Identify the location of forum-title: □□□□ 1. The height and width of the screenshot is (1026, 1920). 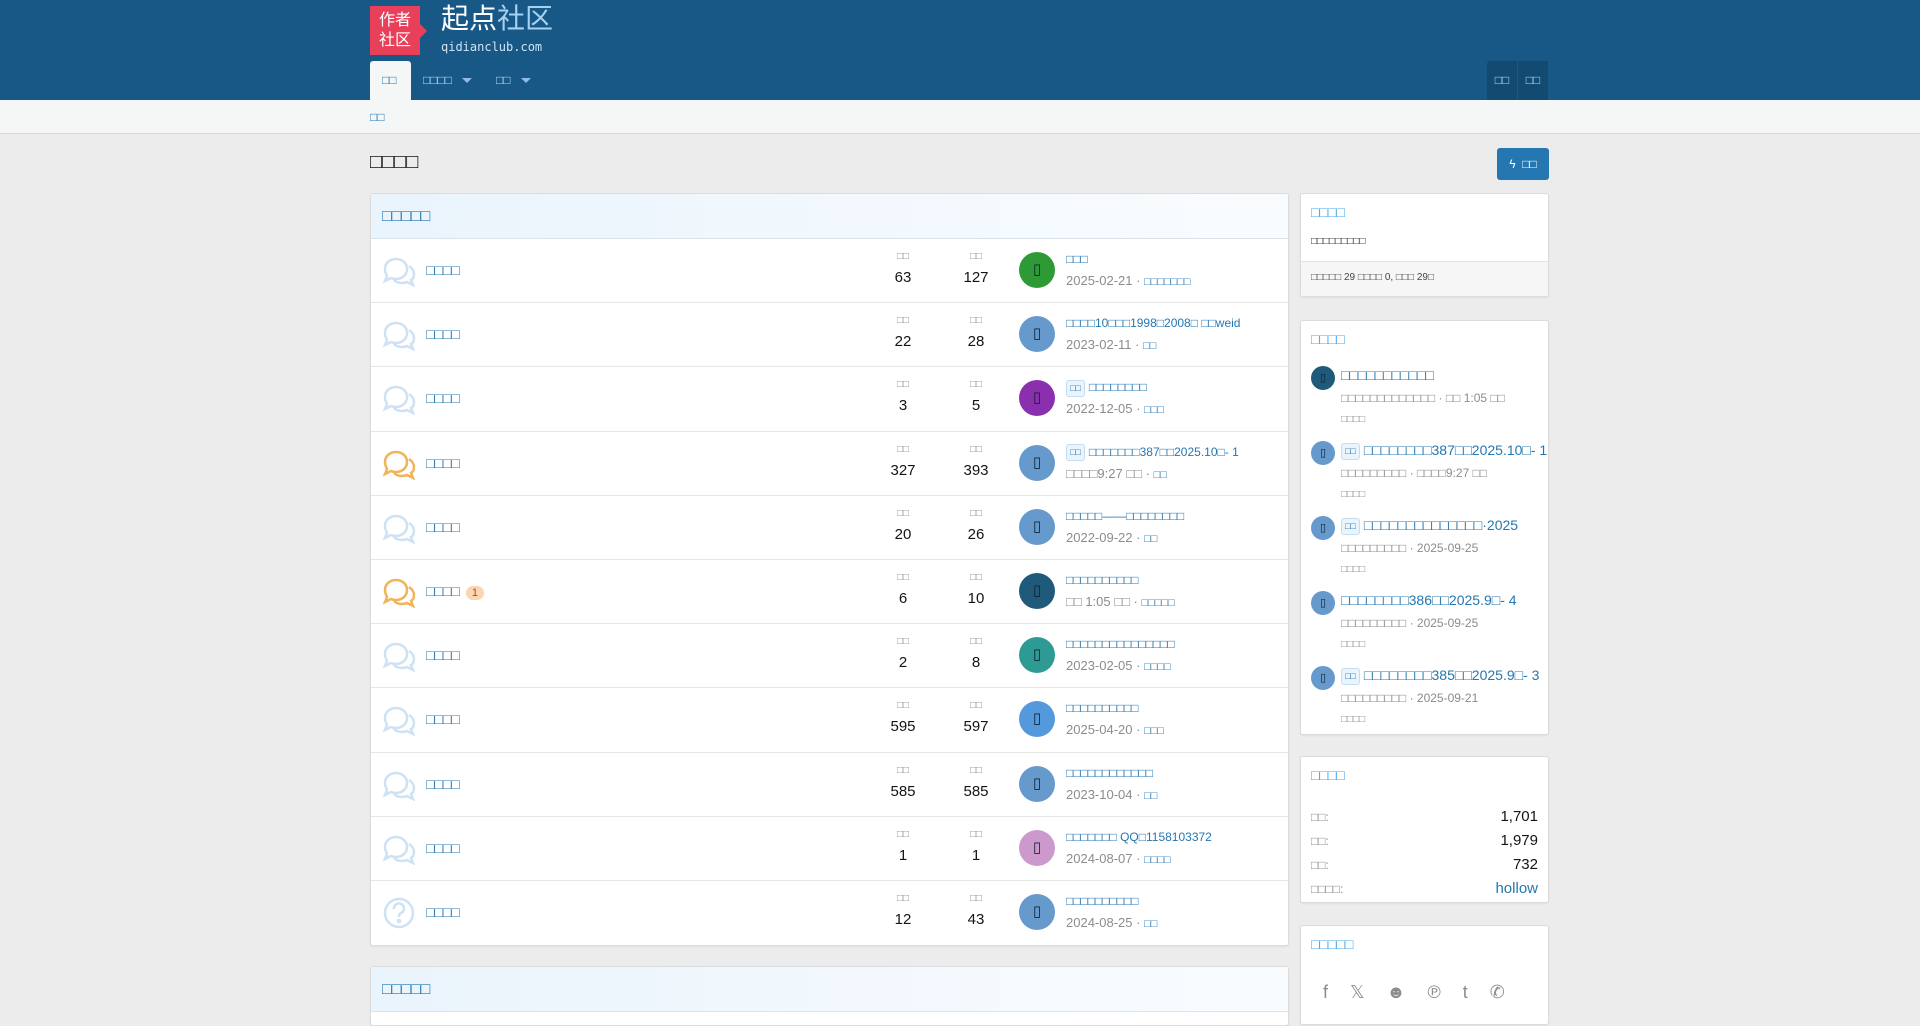
(455, 591).